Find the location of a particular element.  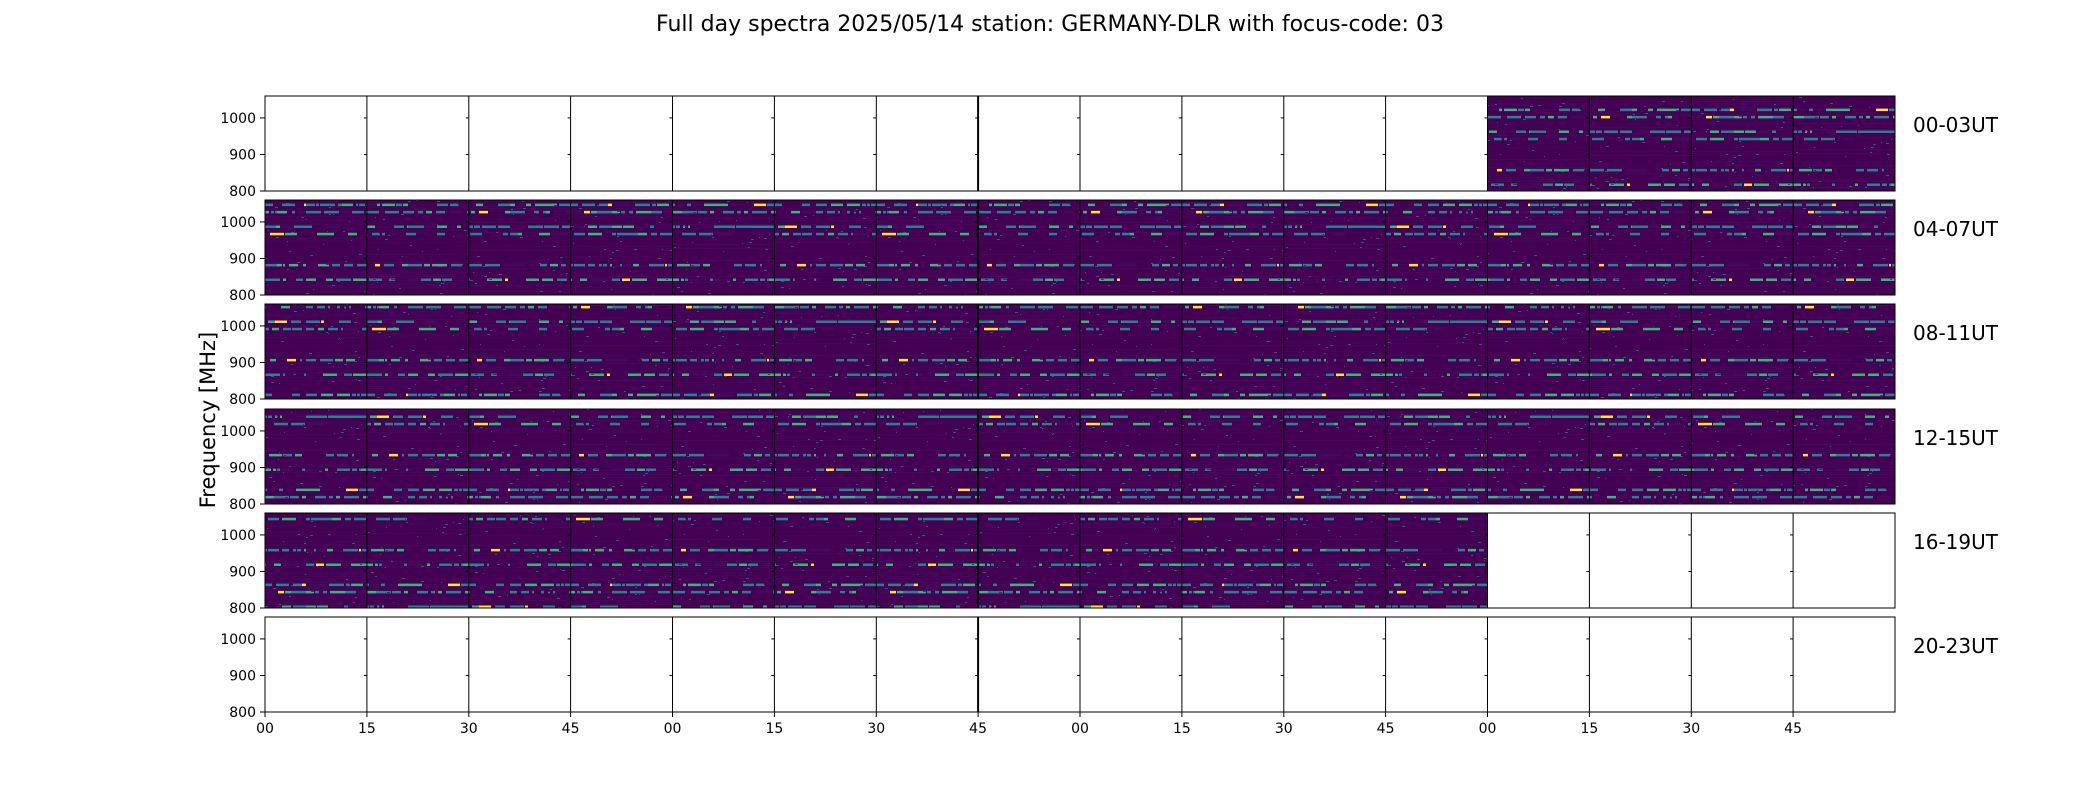

spectra-row: 1000 900 800 04-07UT is located at coordinates (1109, 251).